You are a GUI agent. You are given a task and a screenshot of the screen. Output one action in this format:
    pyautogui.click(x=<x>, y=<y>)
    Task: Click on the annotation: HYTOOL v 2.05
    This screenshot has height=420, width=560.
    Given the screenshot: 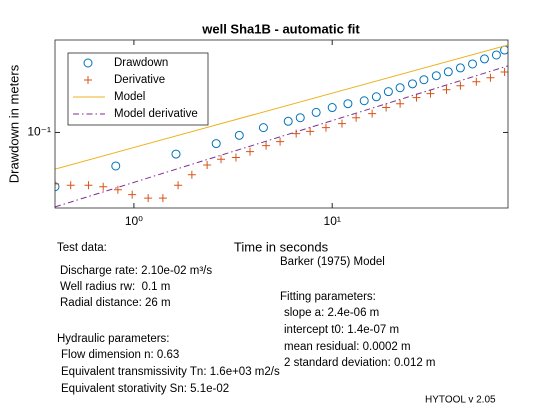 What is the action you would take?
    pyautogui.click(x=460, y=400)
    